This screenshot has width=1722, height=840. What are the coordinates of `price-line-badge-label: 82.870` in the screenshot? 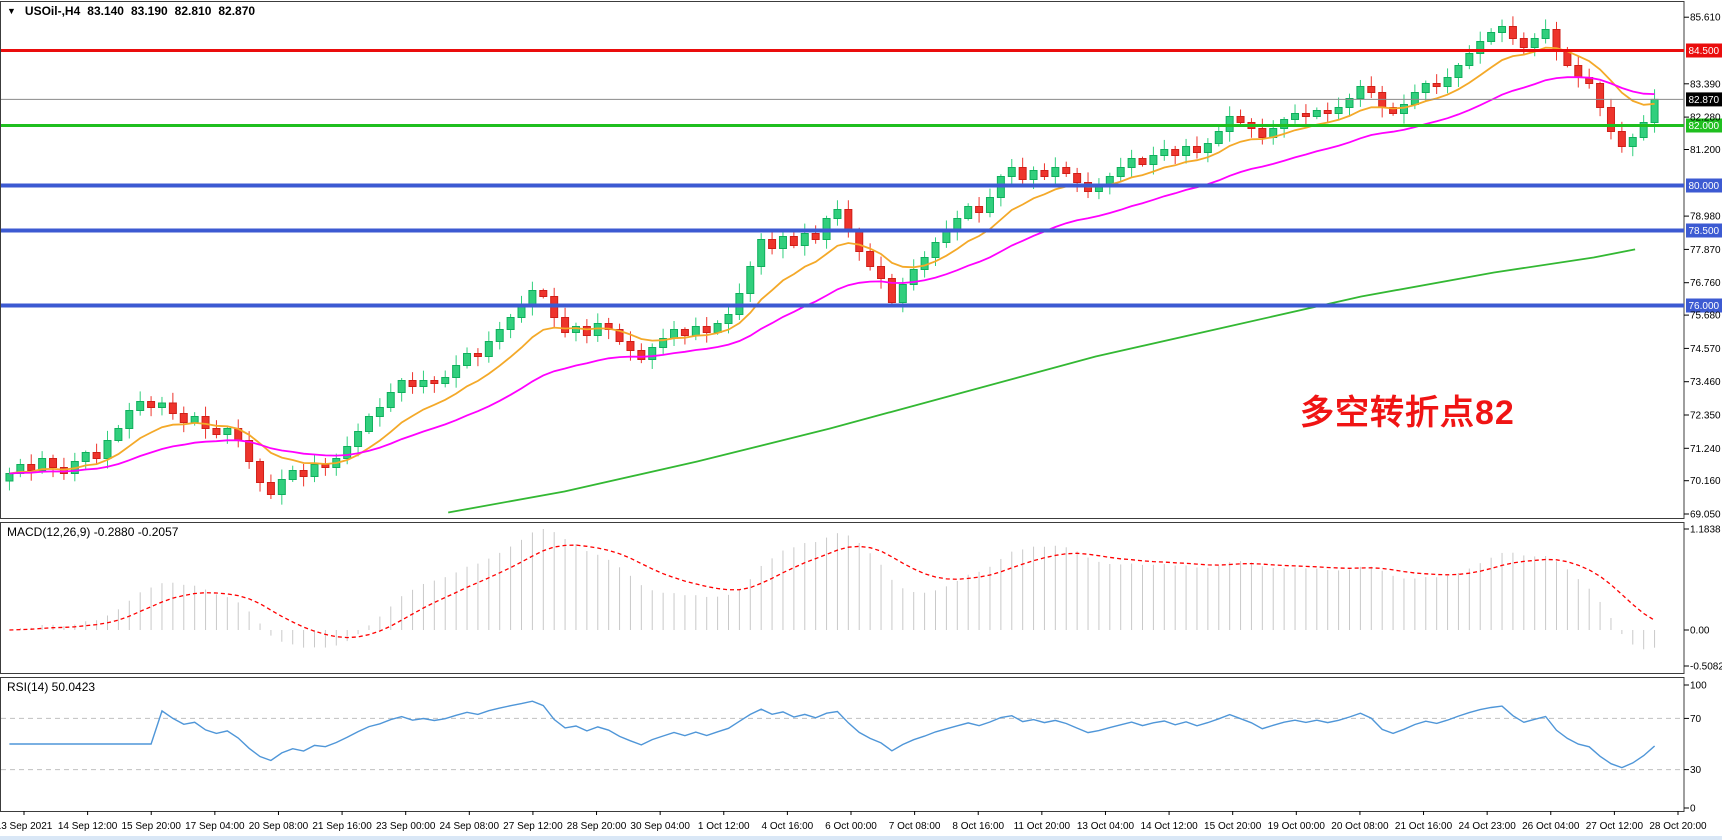 It's located at (1704, 100).